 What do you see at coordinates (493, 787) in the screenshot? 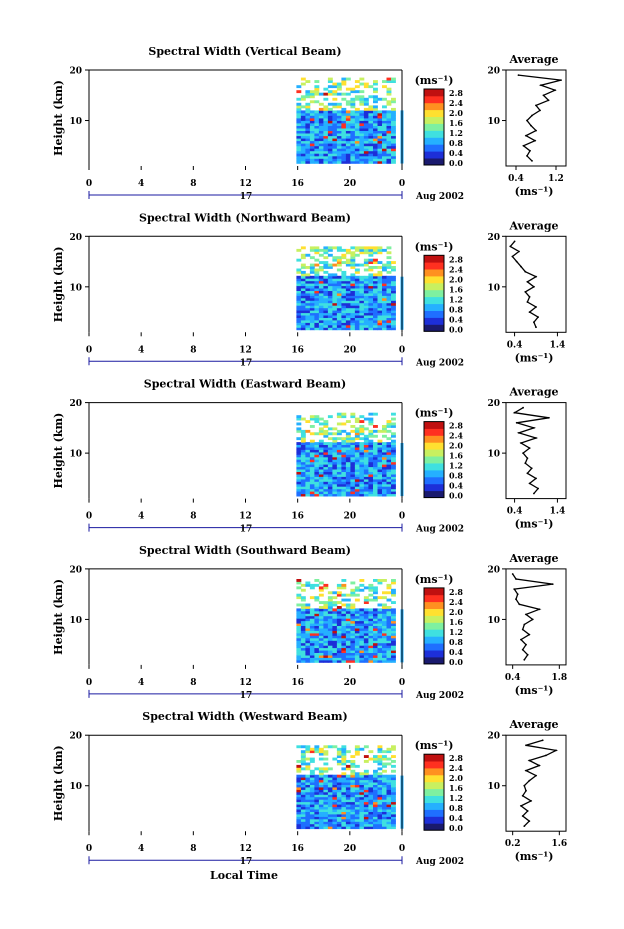
I see `profile-y-tick-label: 10` at bounding box center [493, 787].